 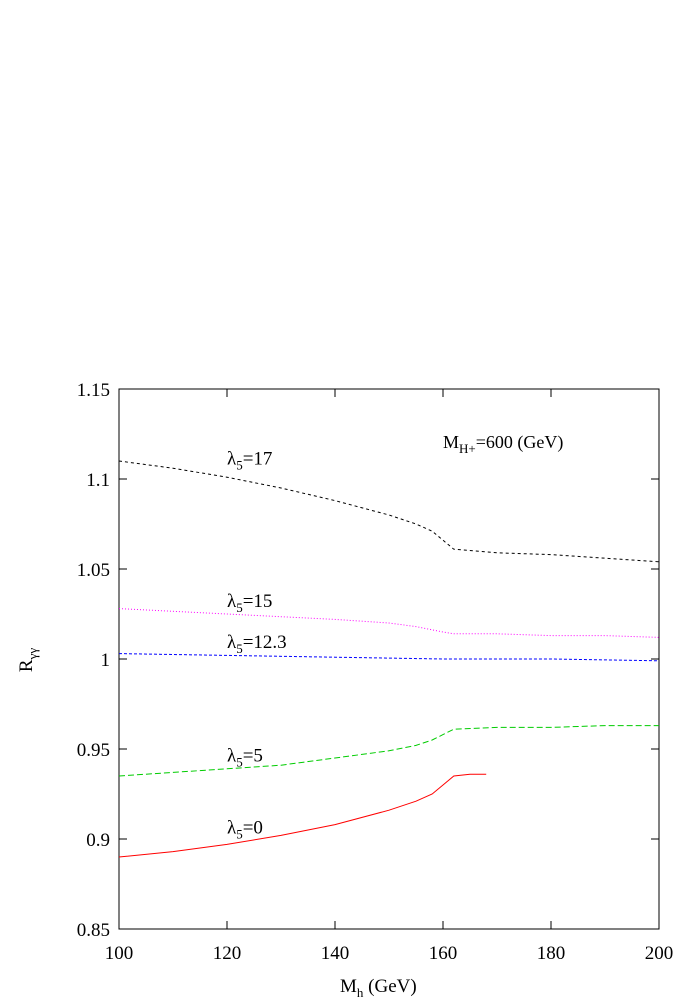 I want to click on y-tick-label: 1.1, so click(x=98, y=480).